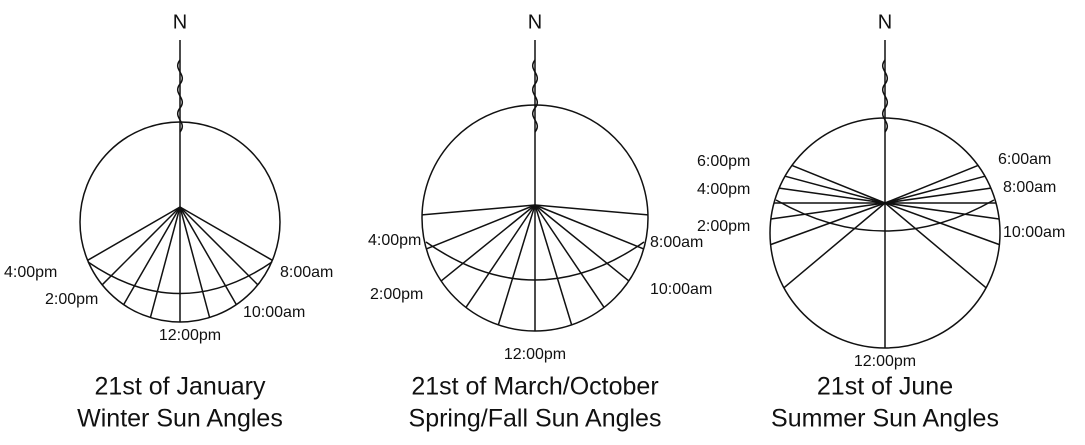  I want to click on caption: 21st of March/October, so click(534, 387).